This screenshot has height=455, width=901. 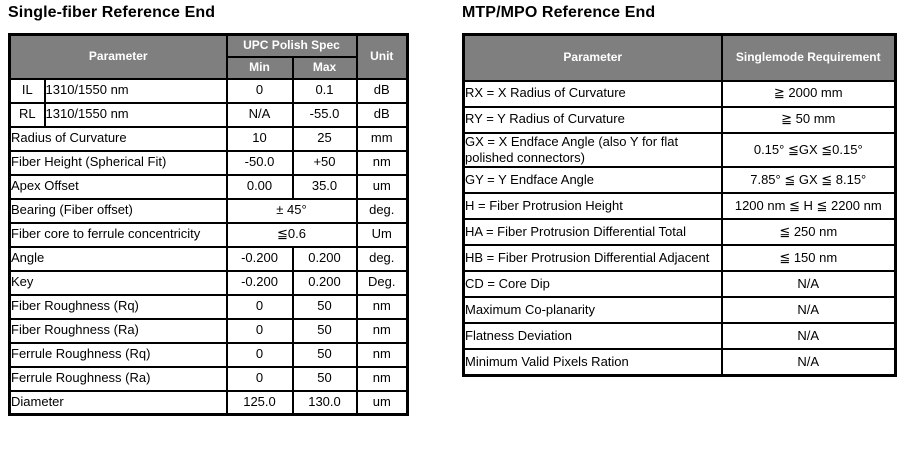 I want to click on table-subheader-row: Min Max, so click(x=209, y=67).